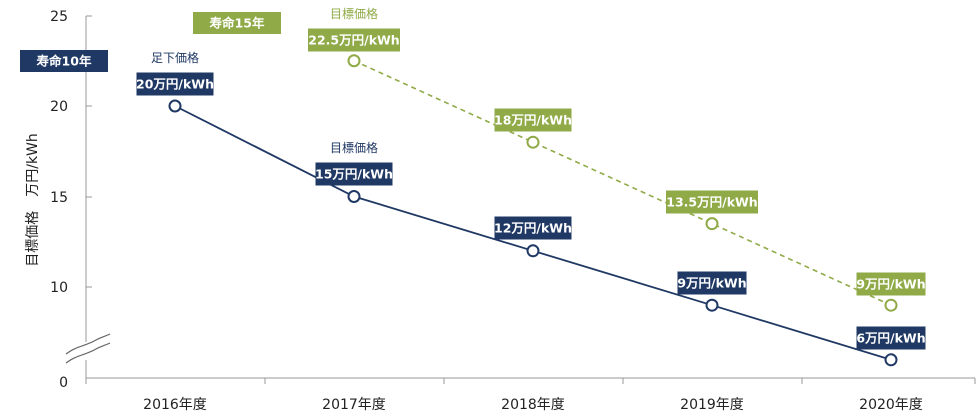 This screenshot has width=980, height=420. Describe the element at coordinates (175, 57) in the screenshot. I see `annotation: 足下価格` at that location.